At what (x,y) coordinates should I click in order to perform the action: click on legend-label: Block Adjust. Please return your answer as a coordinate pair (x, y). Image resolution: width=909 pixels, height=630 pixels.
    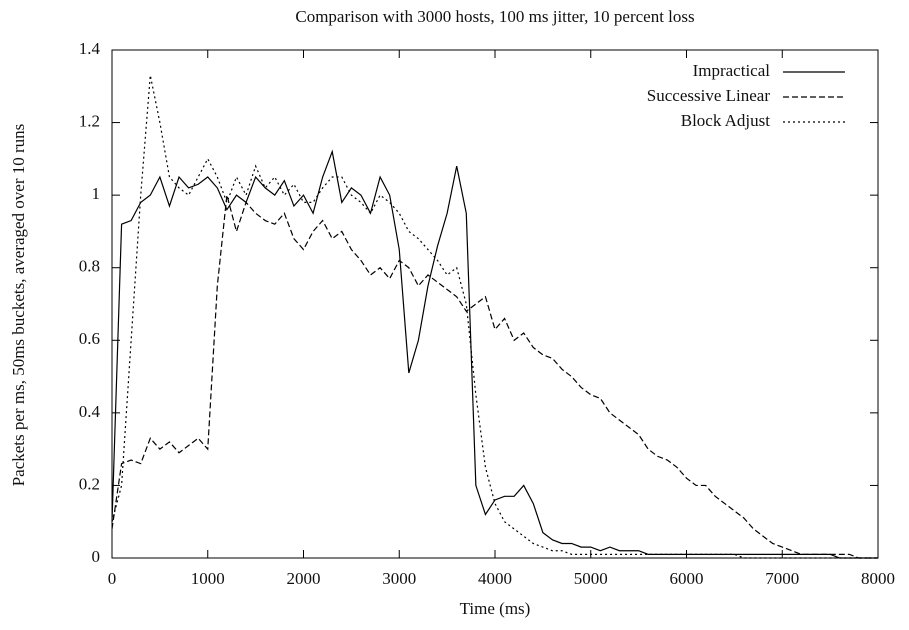
    Looking at the image, I should click on (726, 120).